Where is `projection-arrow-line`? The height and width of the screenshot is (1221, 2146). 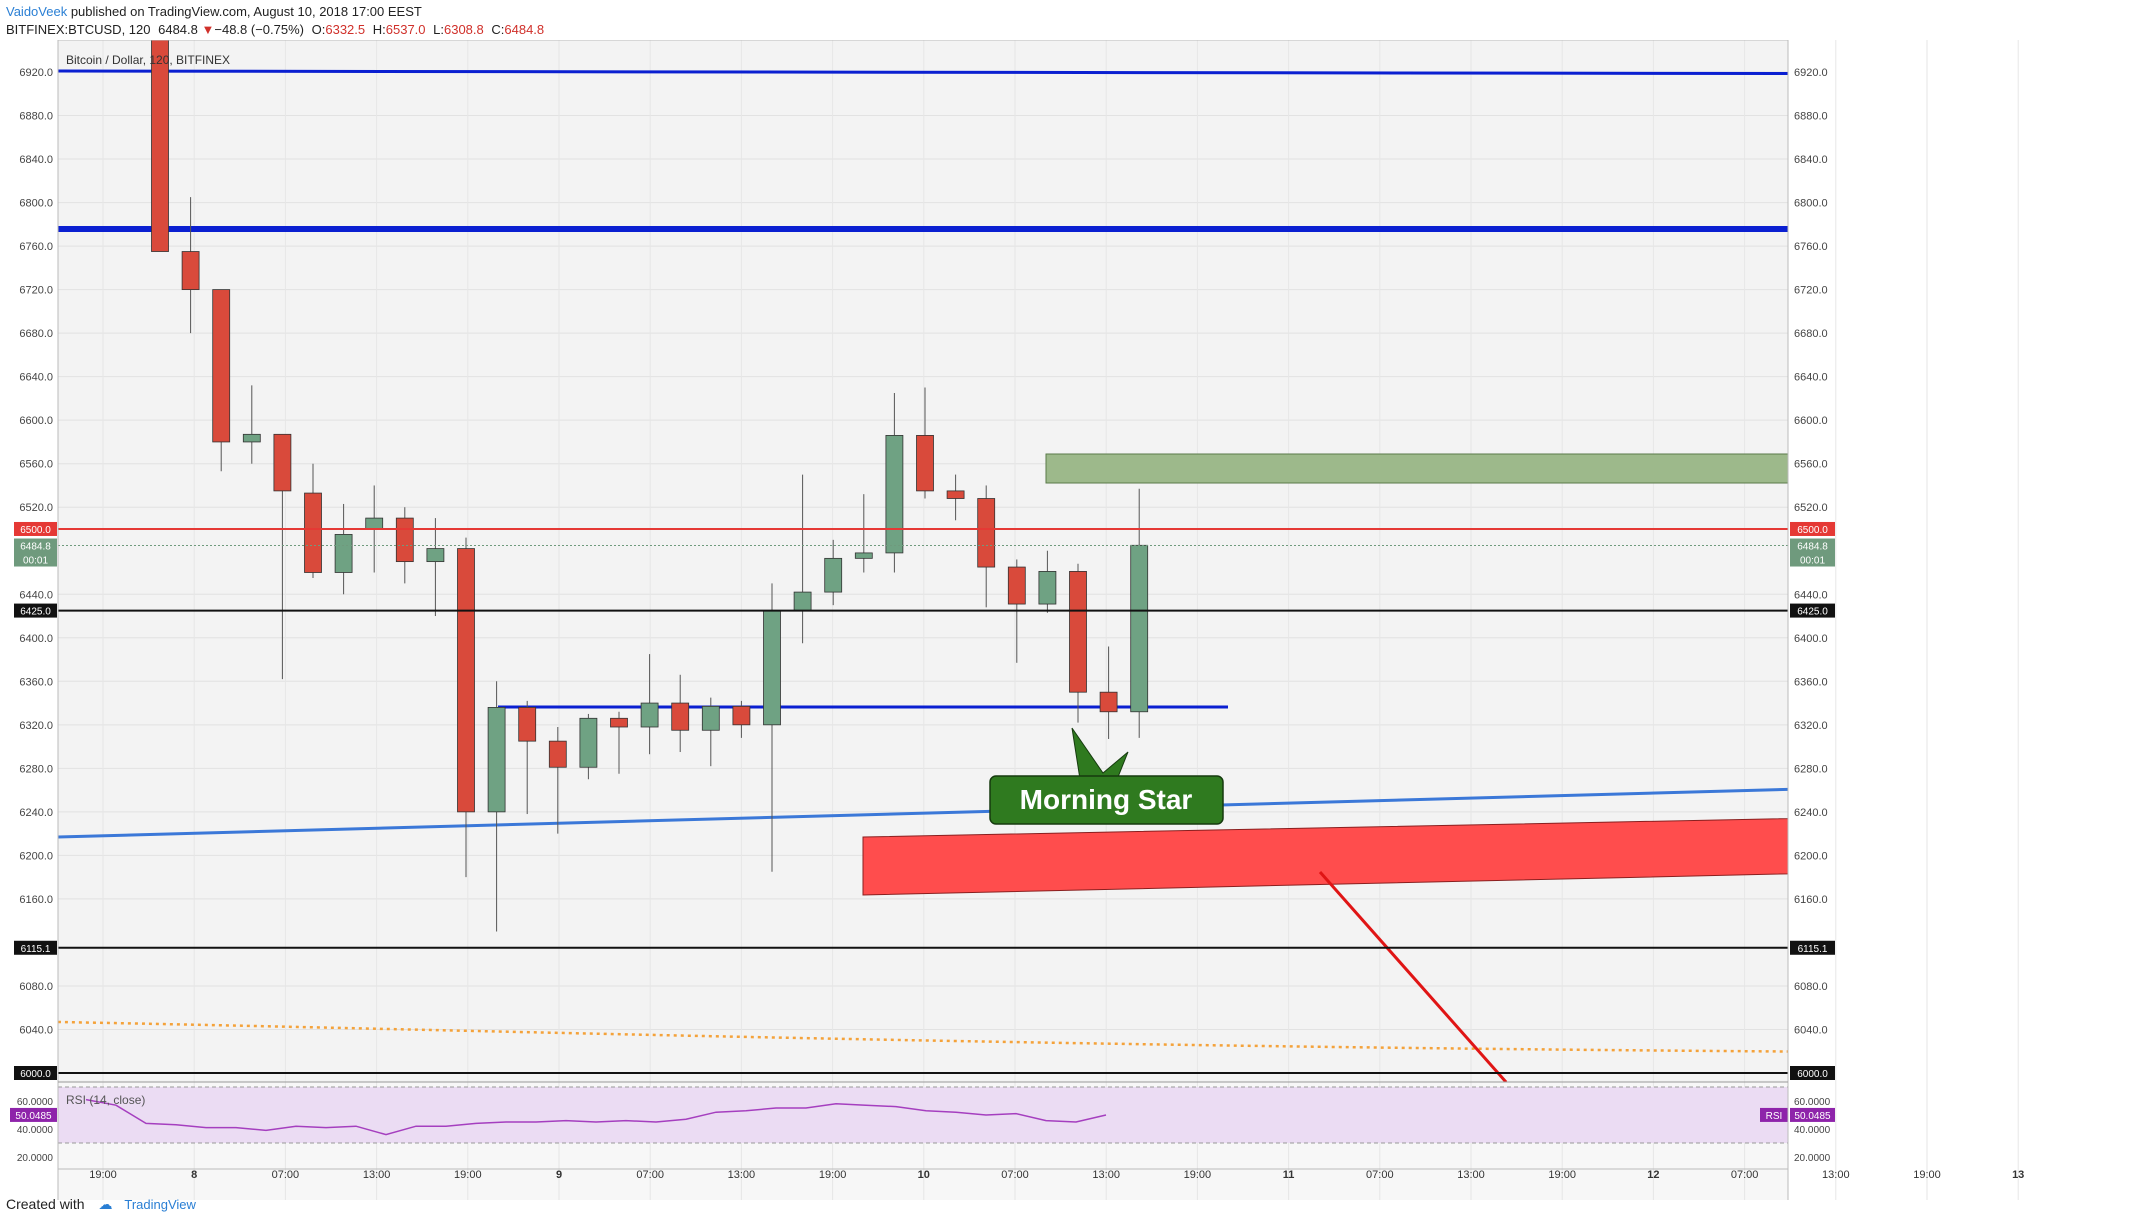
projection-arrow-line is located at coordinates (1413, 976).